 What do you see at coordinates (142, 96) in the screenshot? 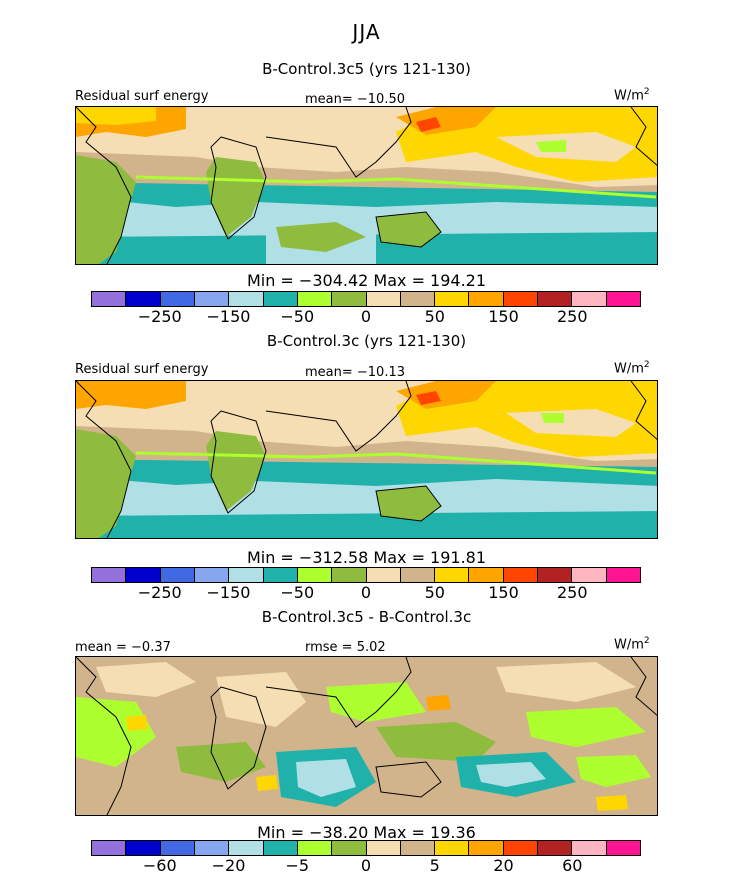
I see `panel-1-variable-label: Residual surf energy` at bounding box center [142, 96].